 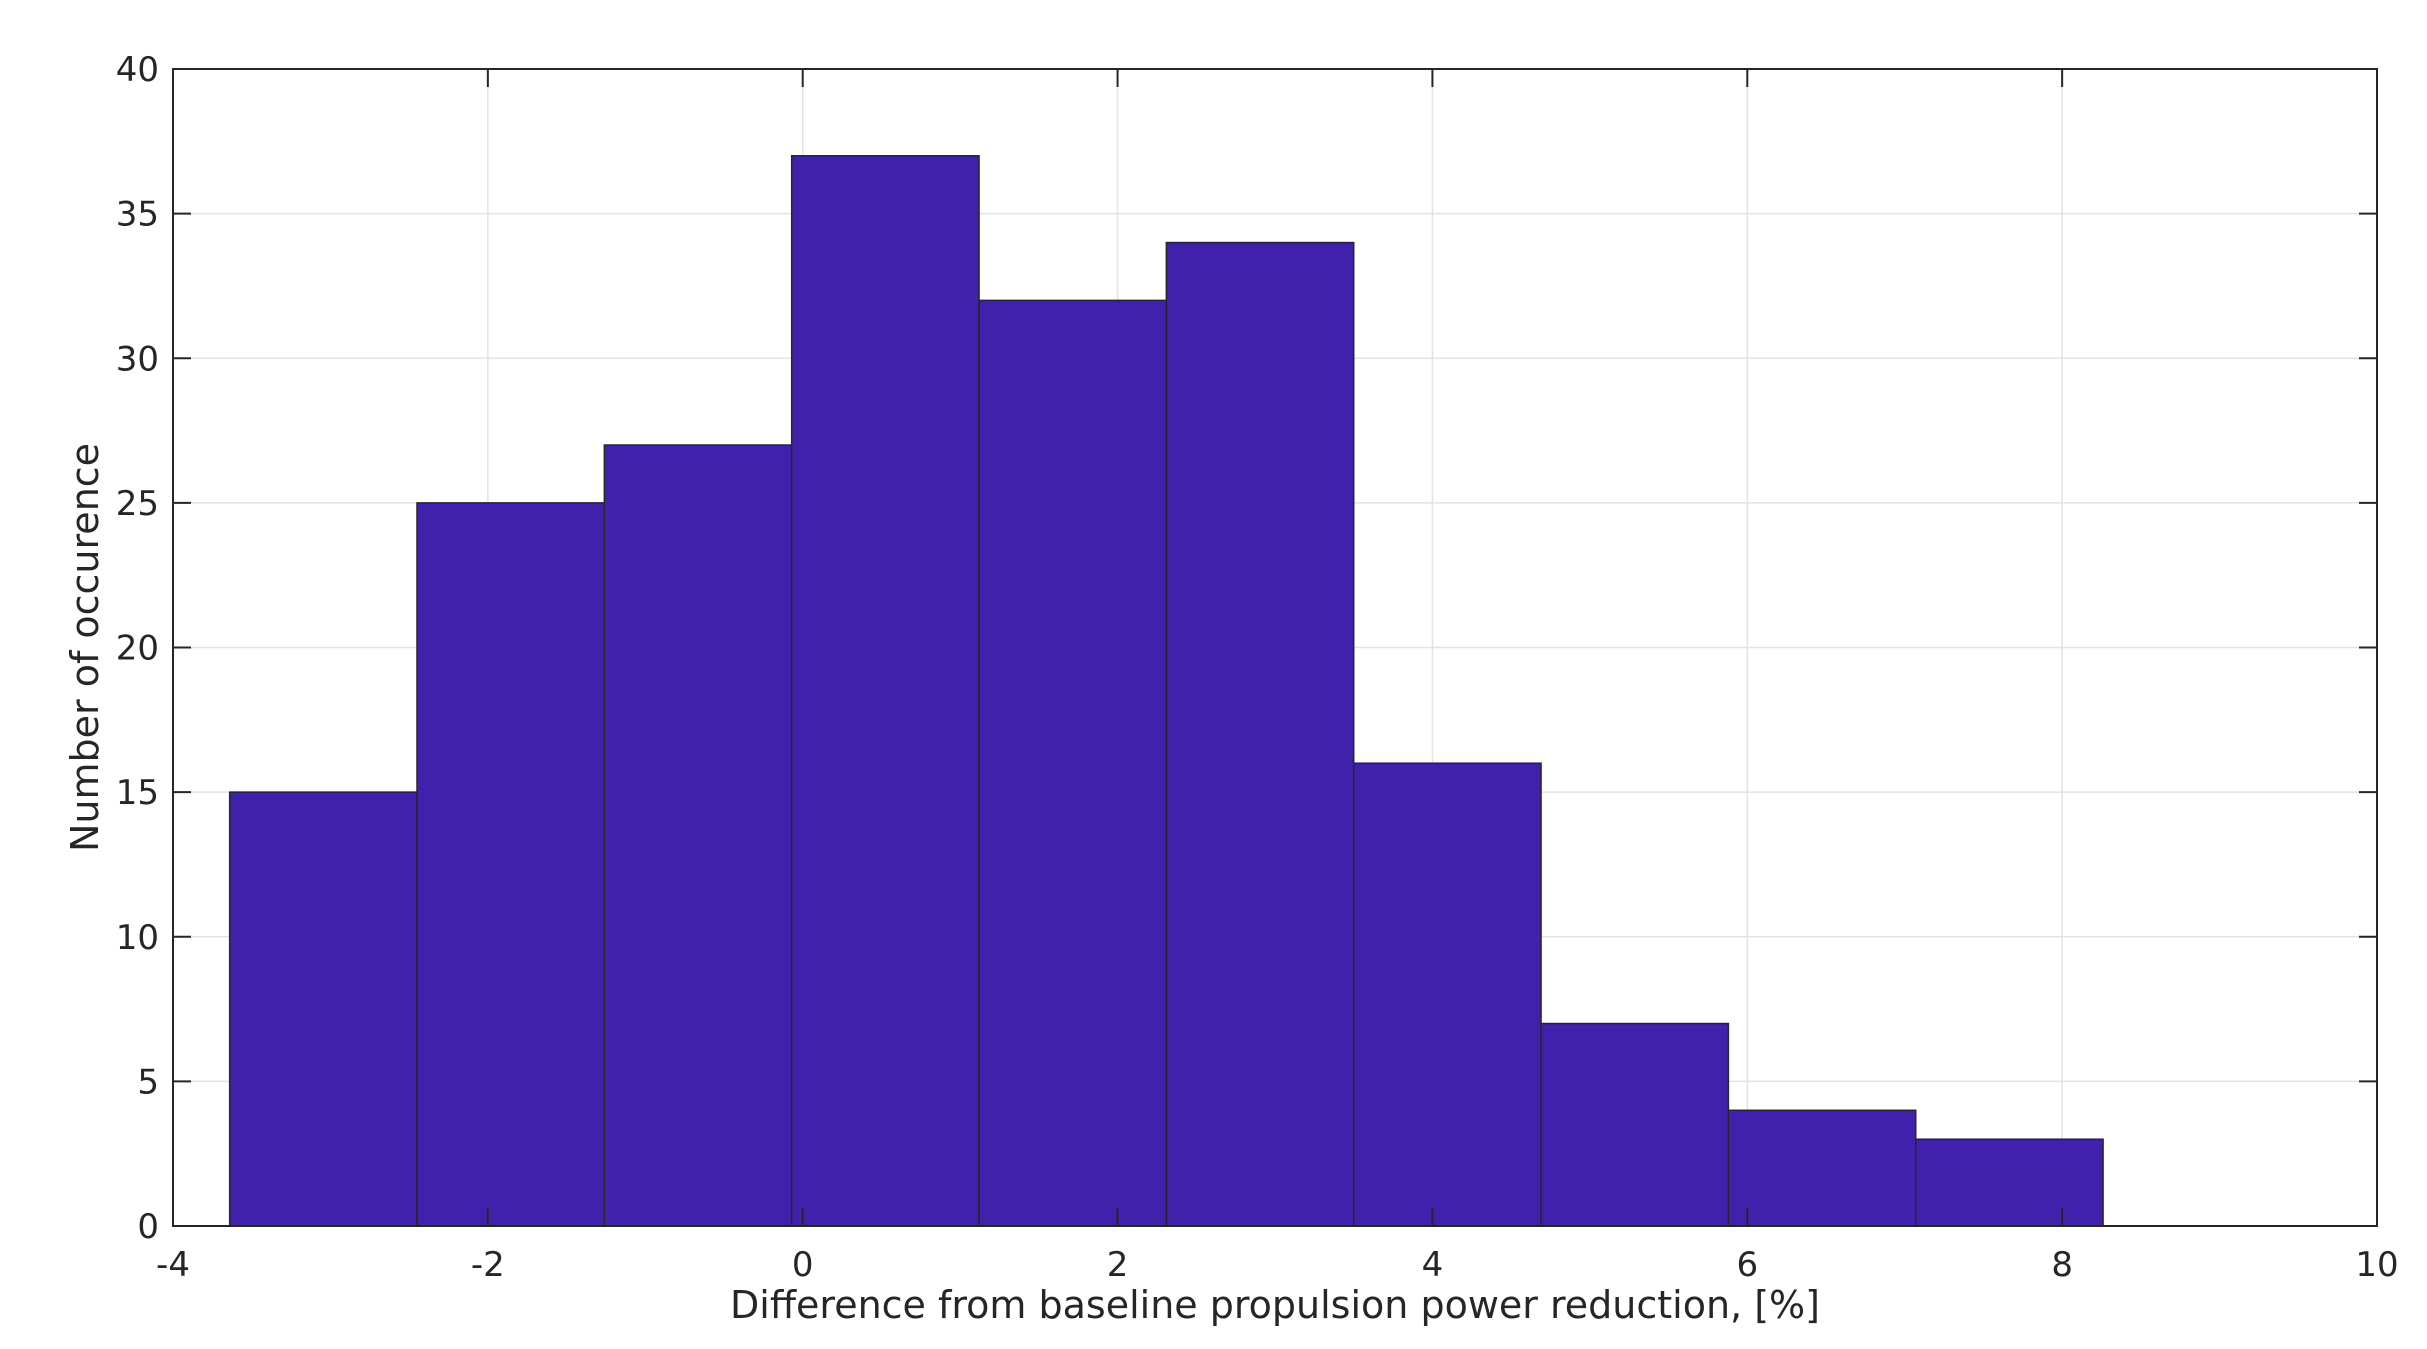 I want to click on x-tick-labels: -4 -2 0 2 4 6 8 10, so click(x=1277, y=1265).